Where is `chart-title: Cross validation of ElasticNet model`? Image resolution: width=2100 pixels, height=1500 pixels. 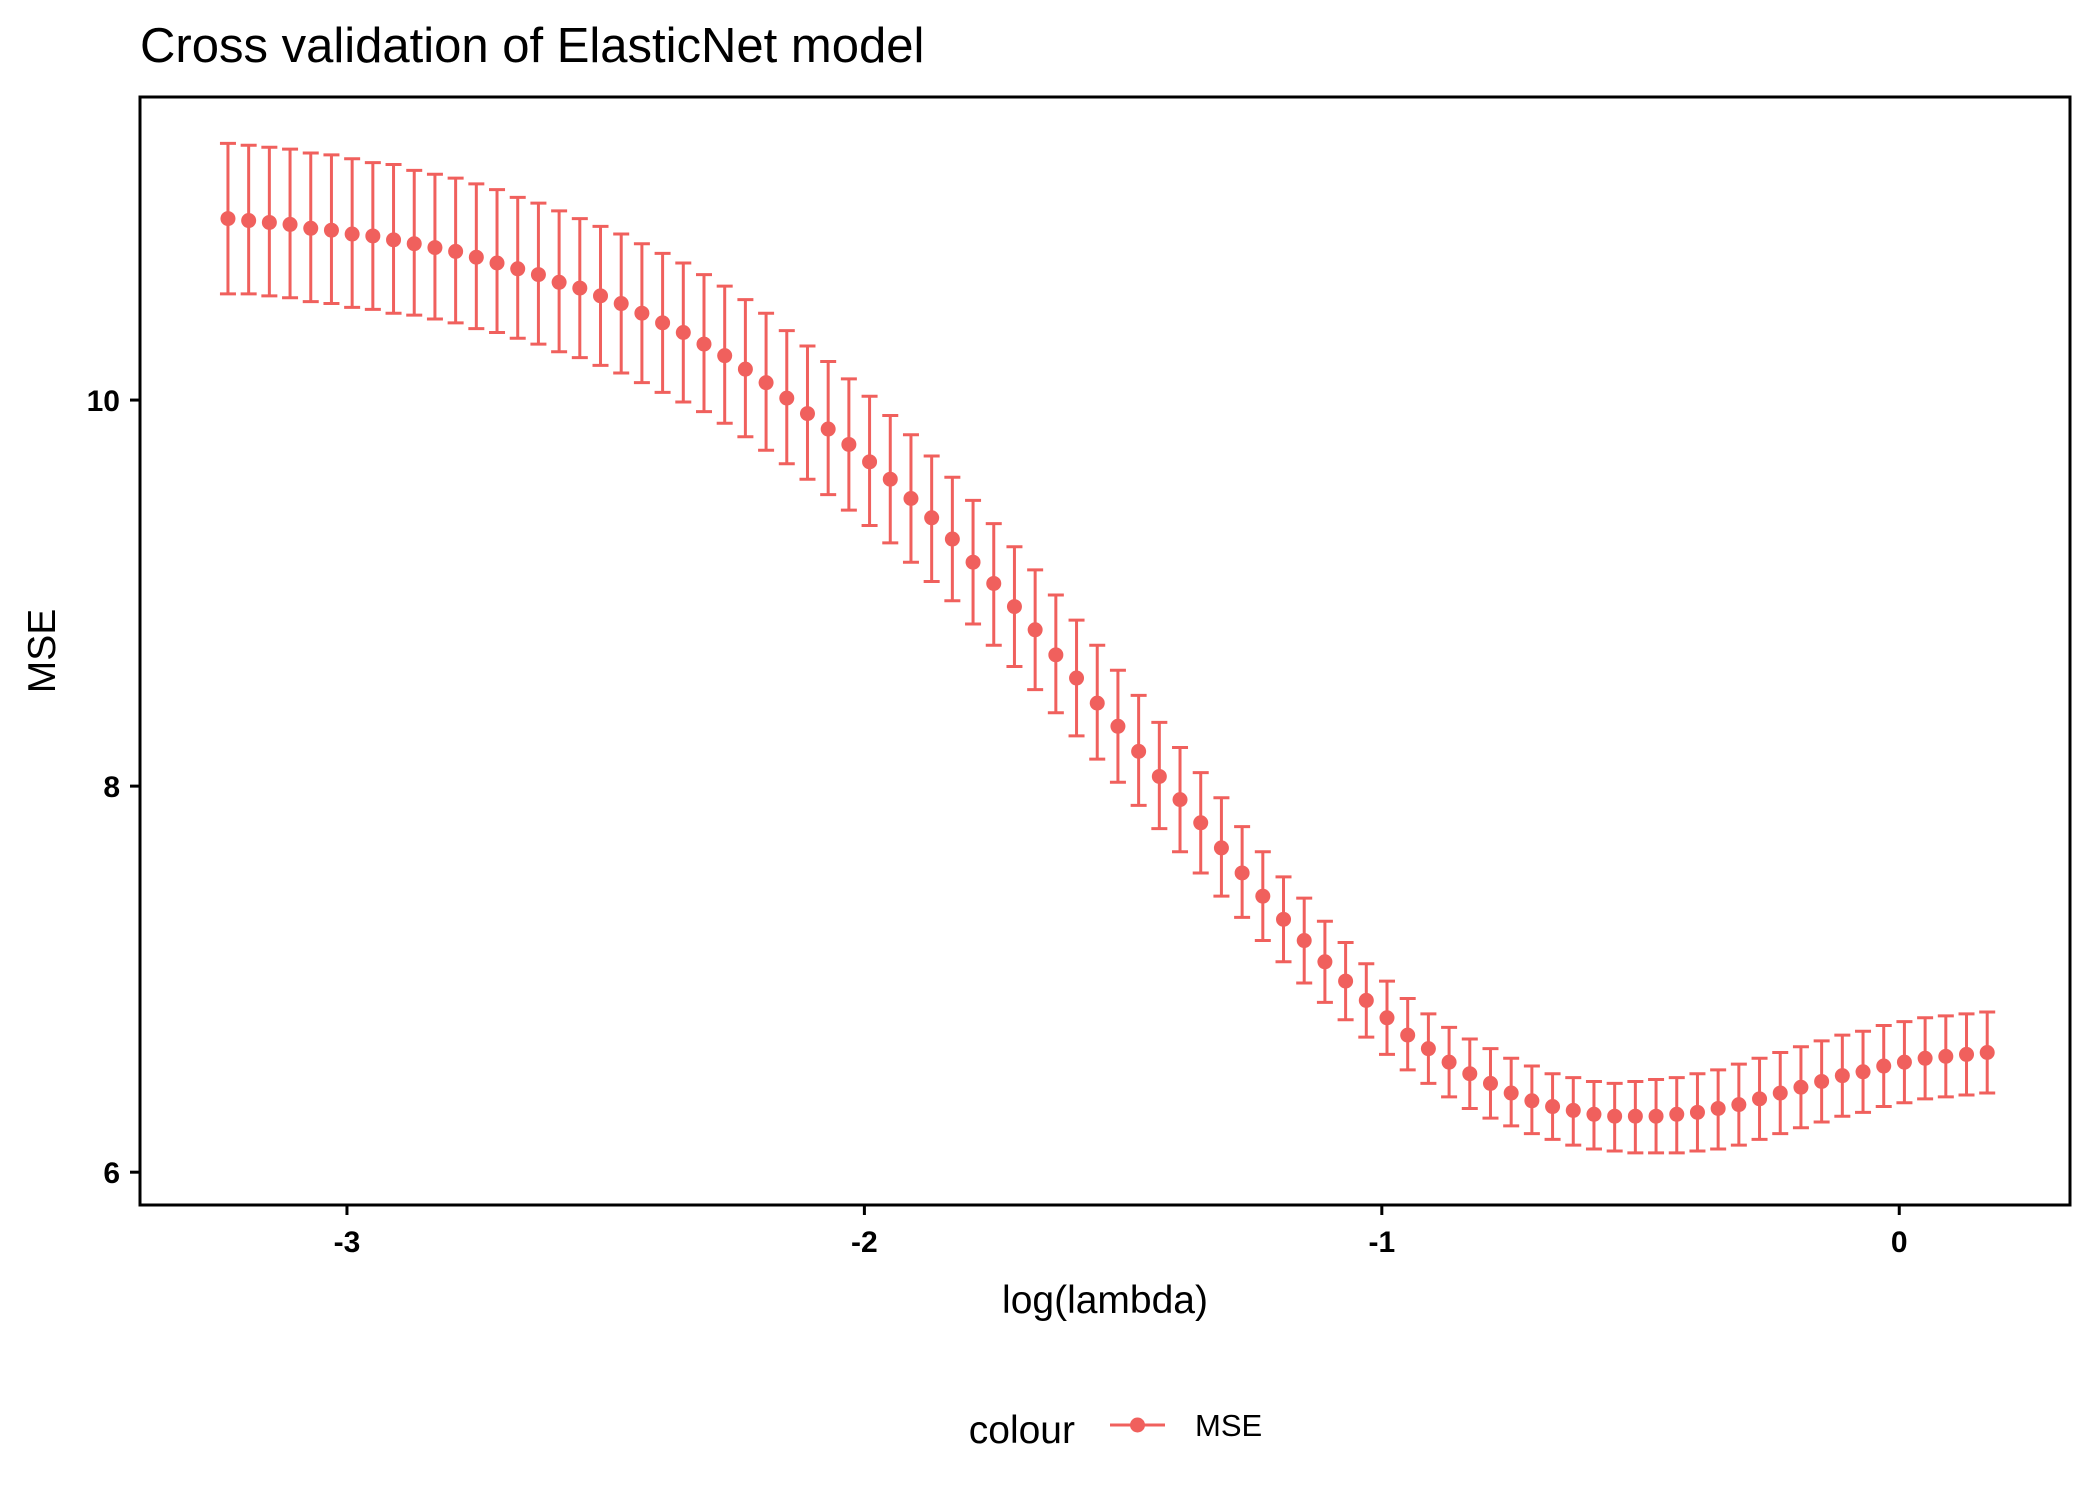
chart-title: Cross validation of ElasticNet model is located at coordinates (532, 46).